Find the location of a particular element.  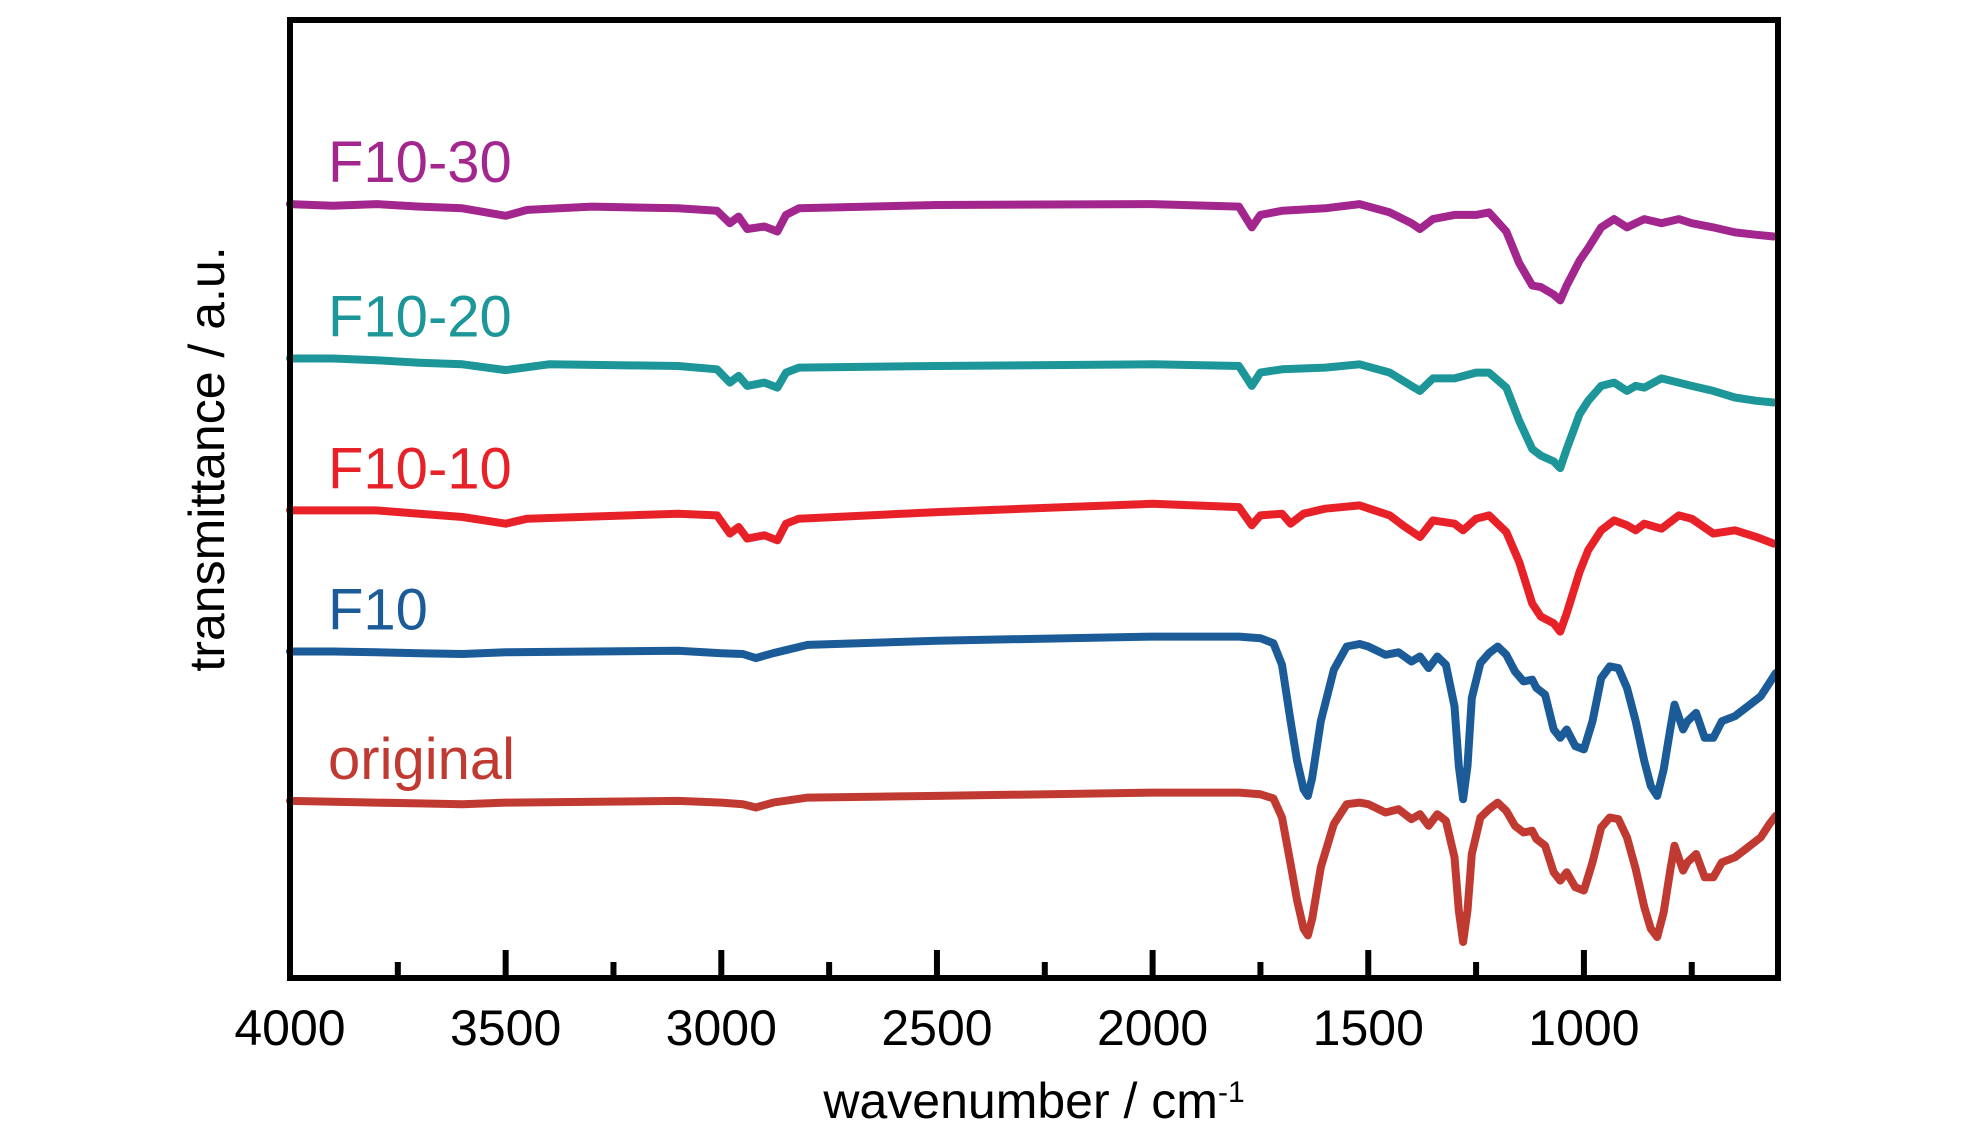

x-axis-title-text: wavenumber / cm is located at coordinates (1020, 1101).